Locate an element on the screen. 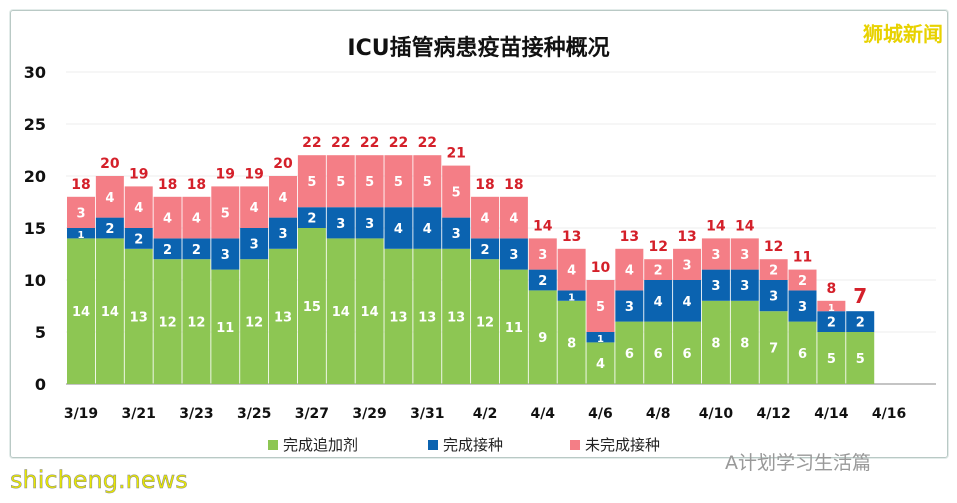  total-label: 8 is located at coordinates (831, 289).